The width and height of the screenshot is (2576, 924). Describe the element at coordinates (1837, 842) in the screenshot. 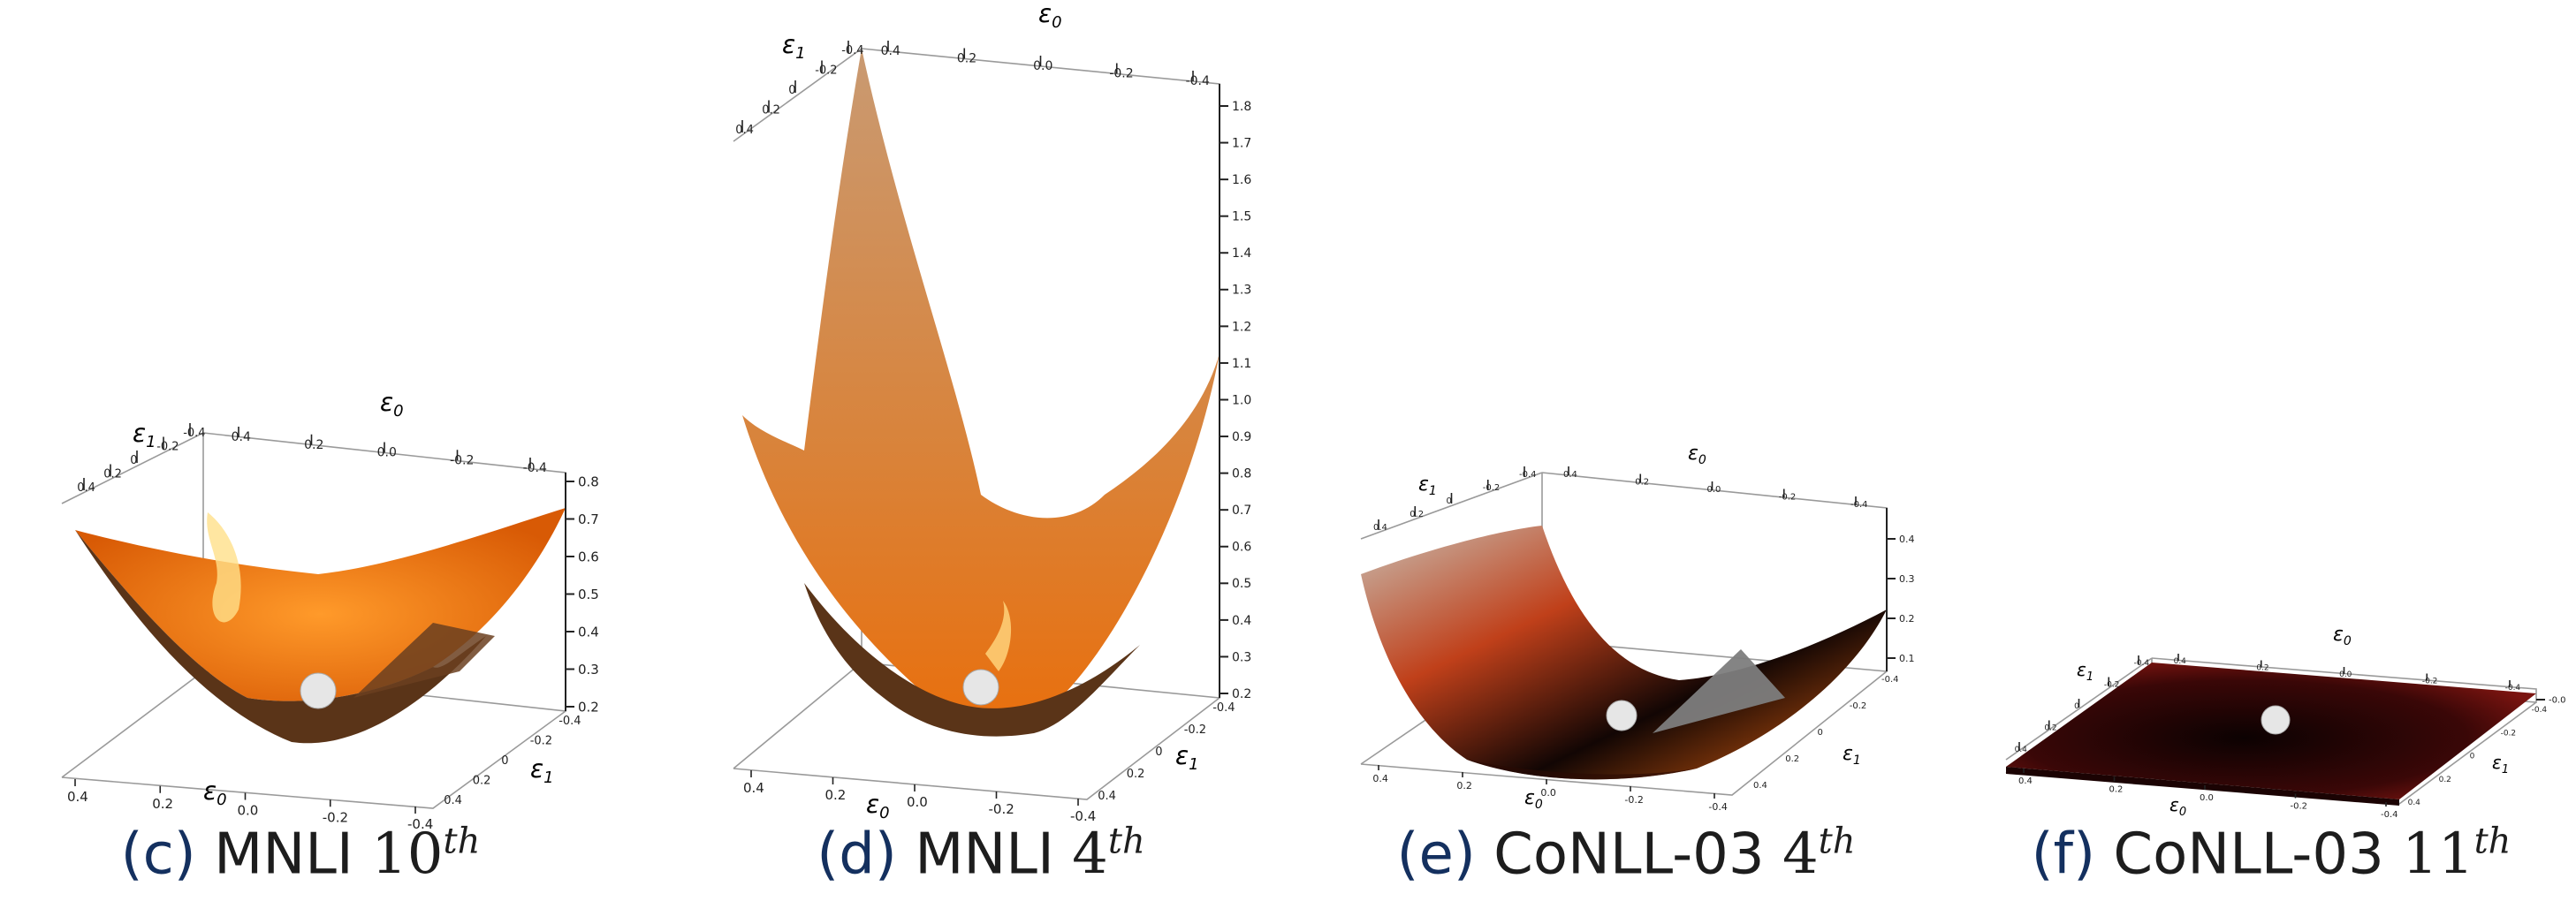

I see `caption-layer-sup: th` at that location.